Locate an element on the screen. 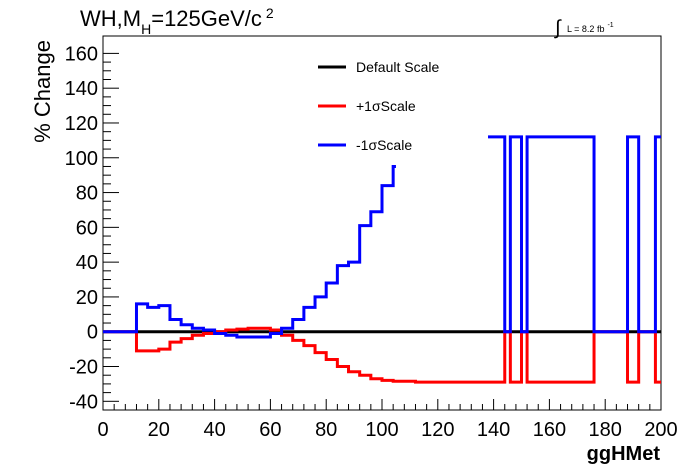  x-tick-label: 60 is located at coordinates (270, 430).